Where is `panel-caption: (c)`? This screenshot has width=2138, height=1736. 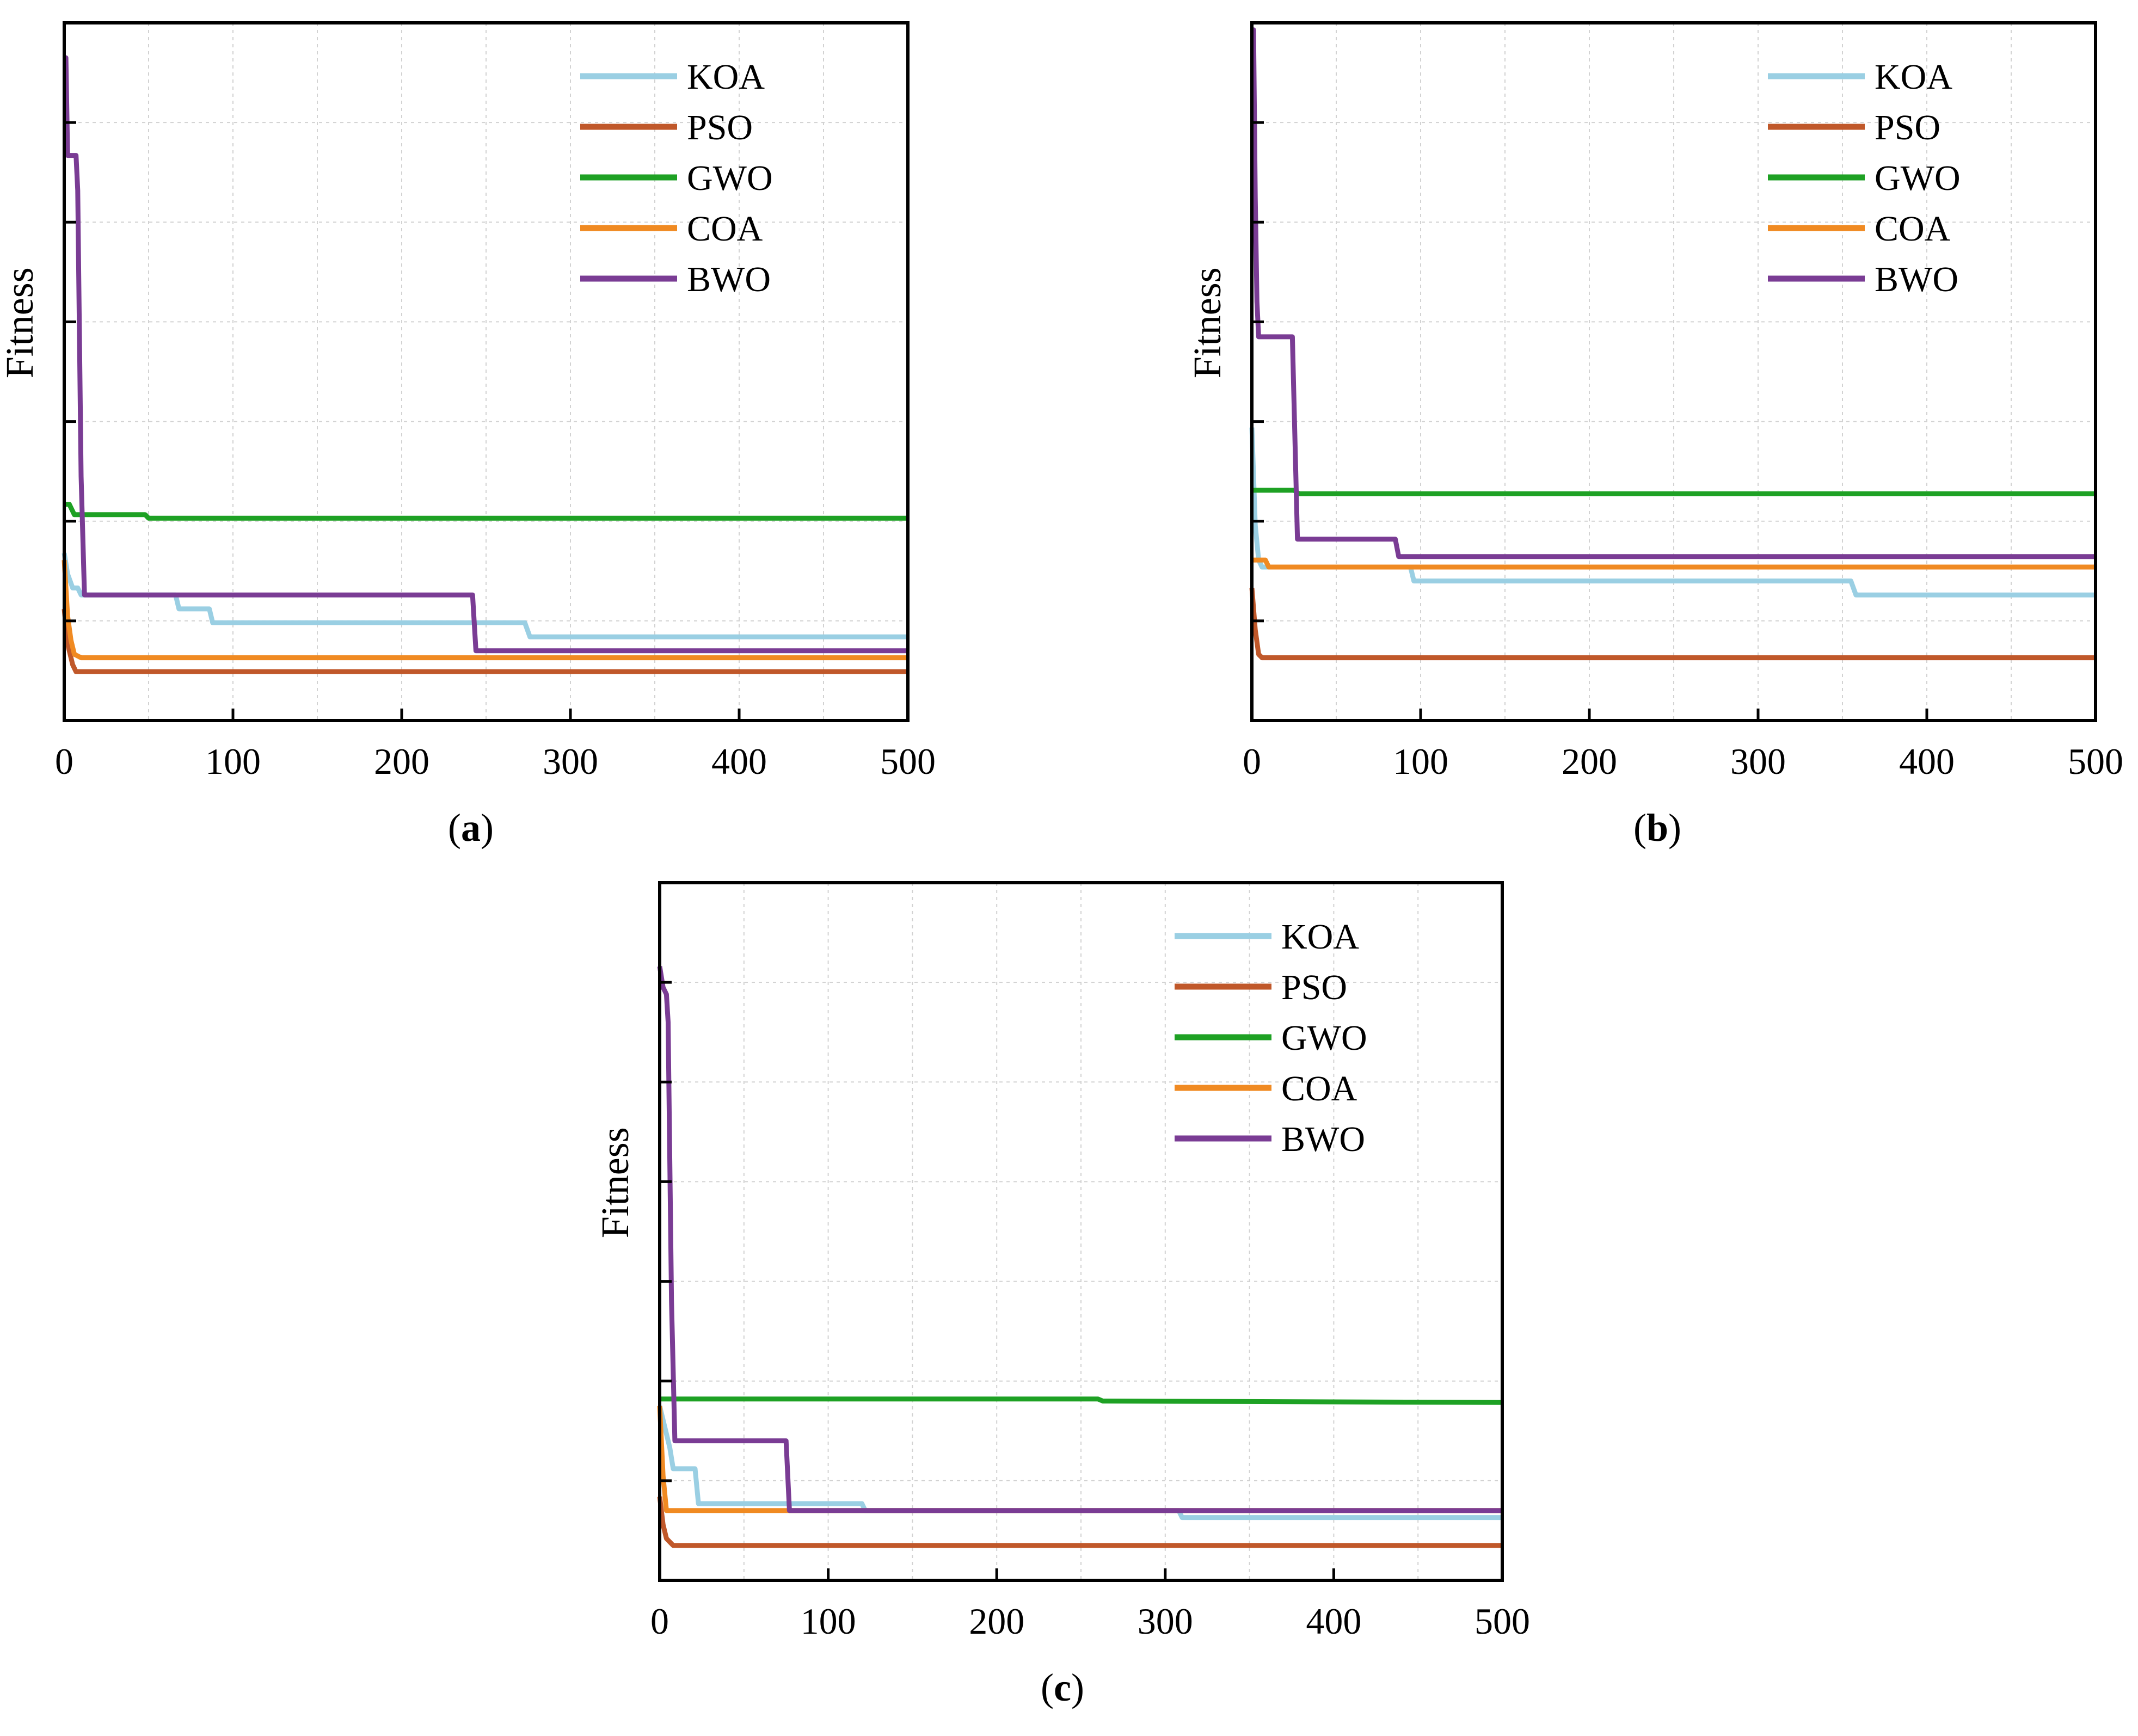
panel-caption: (c) is located at coordinates (1062, 1687).